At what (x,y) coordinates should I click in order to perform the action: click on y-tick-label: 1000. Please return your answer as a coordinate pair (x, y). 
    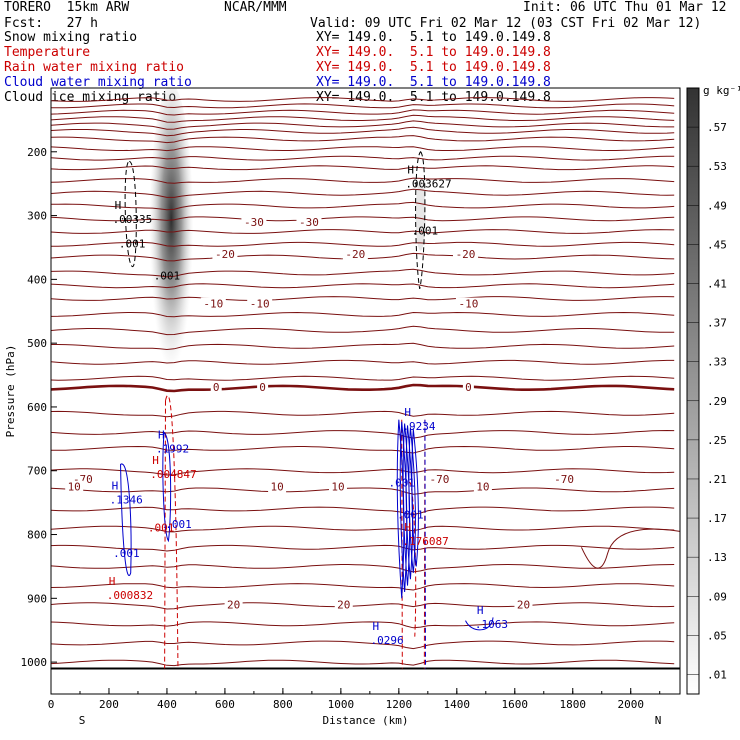
    Looking at the image, I should click on (34, 662).